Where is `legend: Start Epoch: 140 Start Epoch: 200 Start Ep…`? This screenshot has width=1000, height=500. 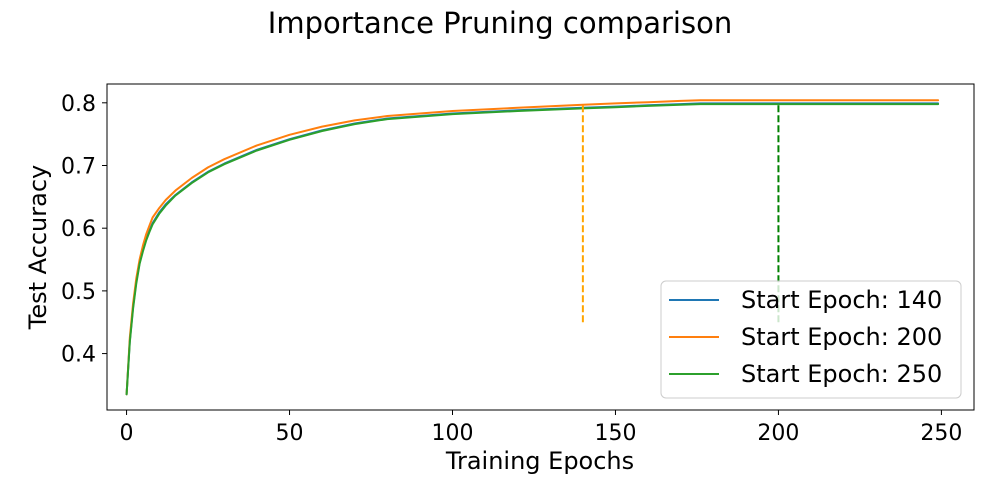
legend: Start Epoch: 140 Start Epoch: 200 Start Ep… is located at coordinates (811, 339).